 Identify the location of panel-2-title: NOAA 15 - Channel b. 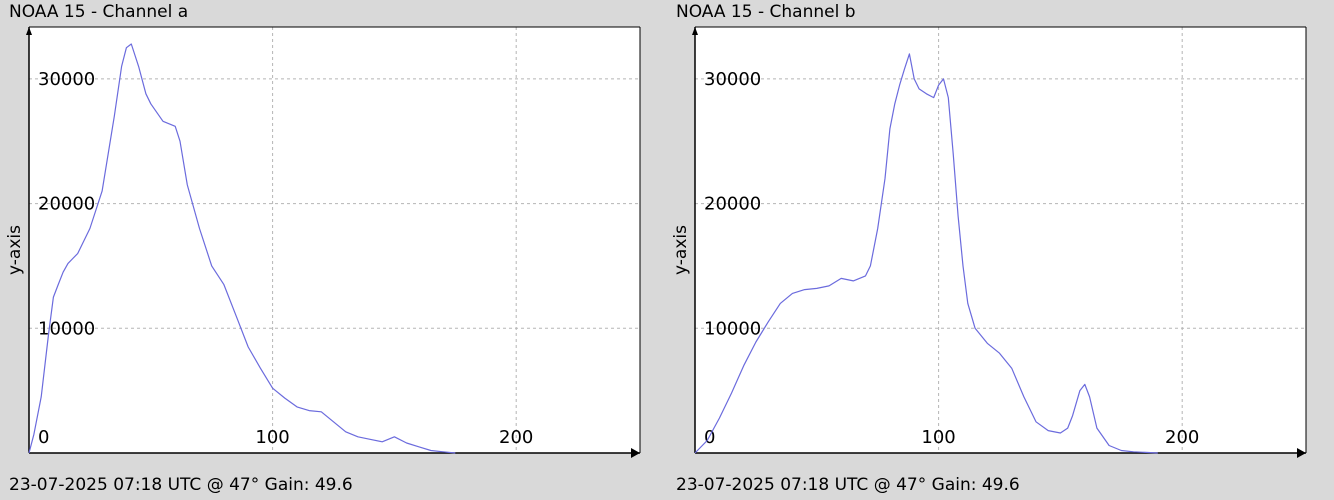
(766, 12).